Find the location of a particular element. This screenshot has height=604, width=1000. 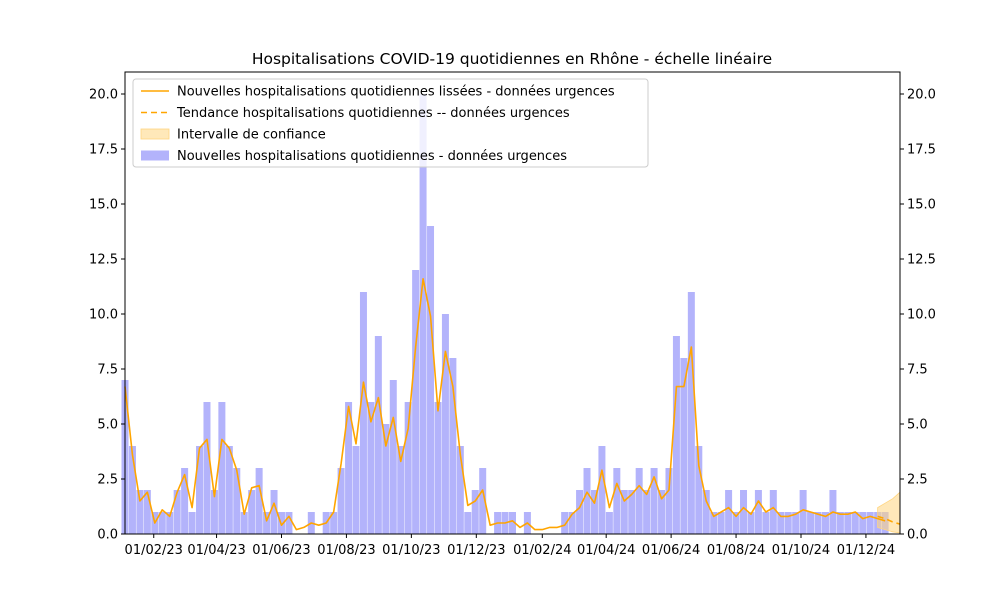

y-tick-label-left: 12.5 is located at coordinates (103, 260).